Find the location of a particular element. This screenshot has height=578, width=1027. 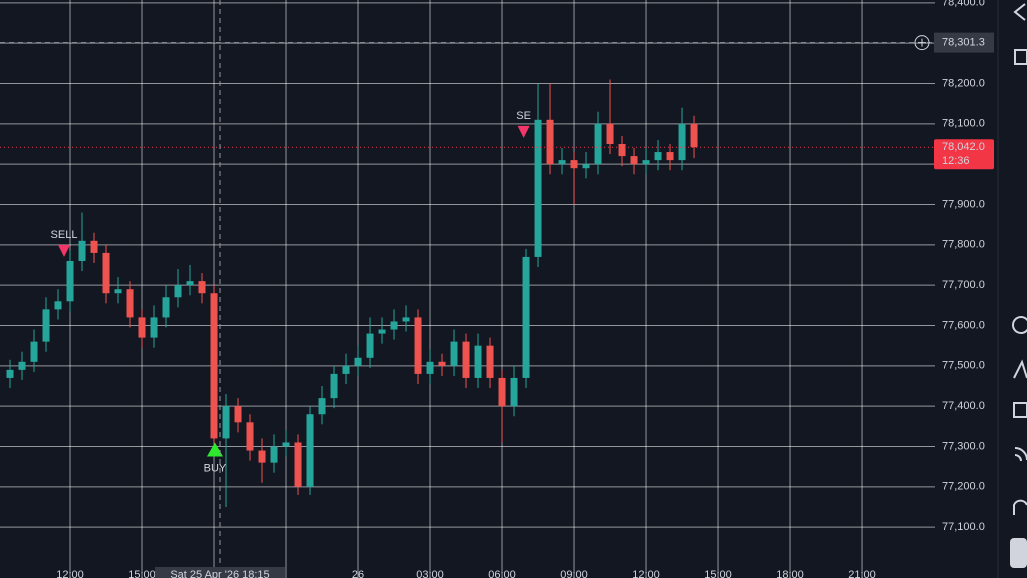

y-tick-label: 78,400.0 is located at coordinates (963, 4).